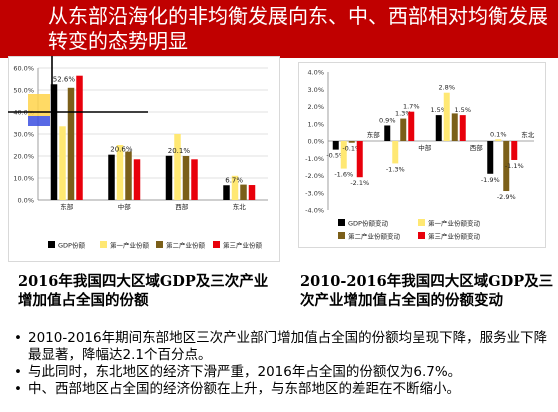 This screenshot has height=412, width=558. What do you see at coordinates (23, 135) in the screenshot?
I see `y-tick-label: 30.0%` at bounding box center [23, 135].